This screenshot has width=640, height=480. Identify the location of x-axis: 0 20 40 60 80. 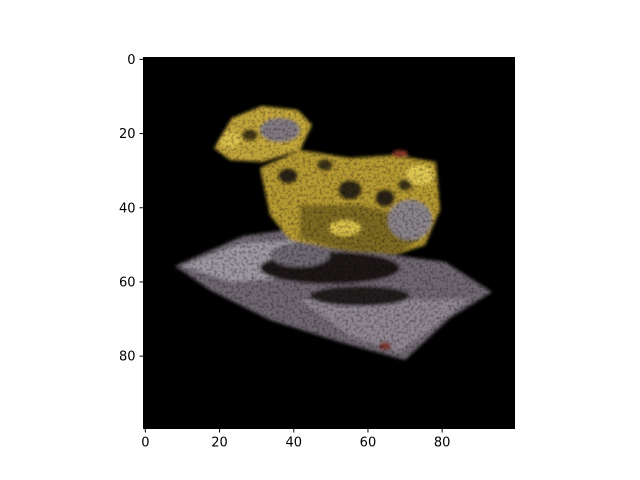
(296, 439).